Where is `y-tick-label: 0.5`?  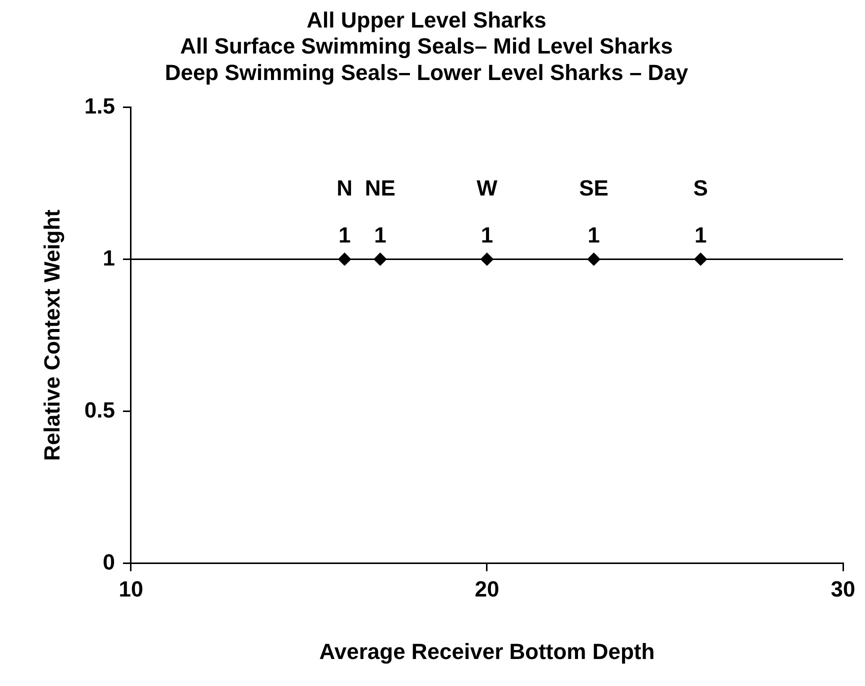
y-tick-label: 0.5 is located at coordinates (99, 409).